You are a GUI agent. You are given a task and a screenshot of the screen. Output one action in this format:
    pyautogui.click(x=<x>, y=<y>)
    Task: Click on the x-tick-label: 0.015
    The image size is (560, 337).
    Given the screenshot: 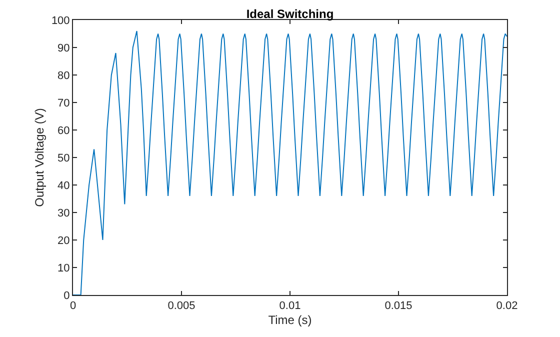 What is the action you would take?
    pyautogui.click(x=398, y=306)
    